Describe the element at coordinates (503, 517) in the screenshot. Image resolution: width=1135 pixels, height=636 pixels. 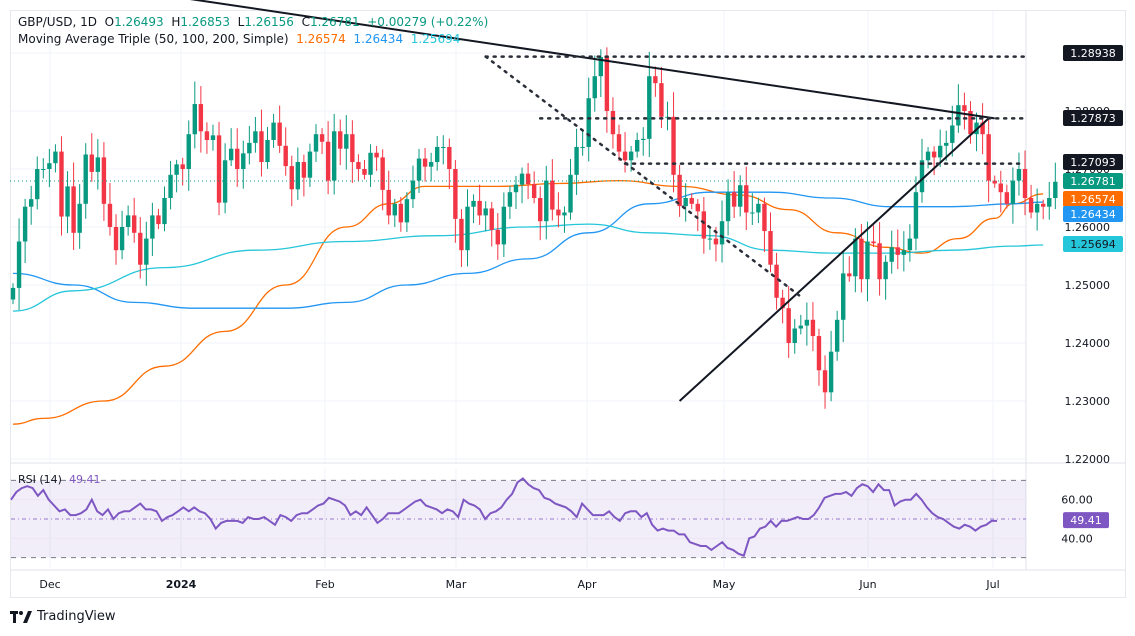
I see `rsi-line` at that location.